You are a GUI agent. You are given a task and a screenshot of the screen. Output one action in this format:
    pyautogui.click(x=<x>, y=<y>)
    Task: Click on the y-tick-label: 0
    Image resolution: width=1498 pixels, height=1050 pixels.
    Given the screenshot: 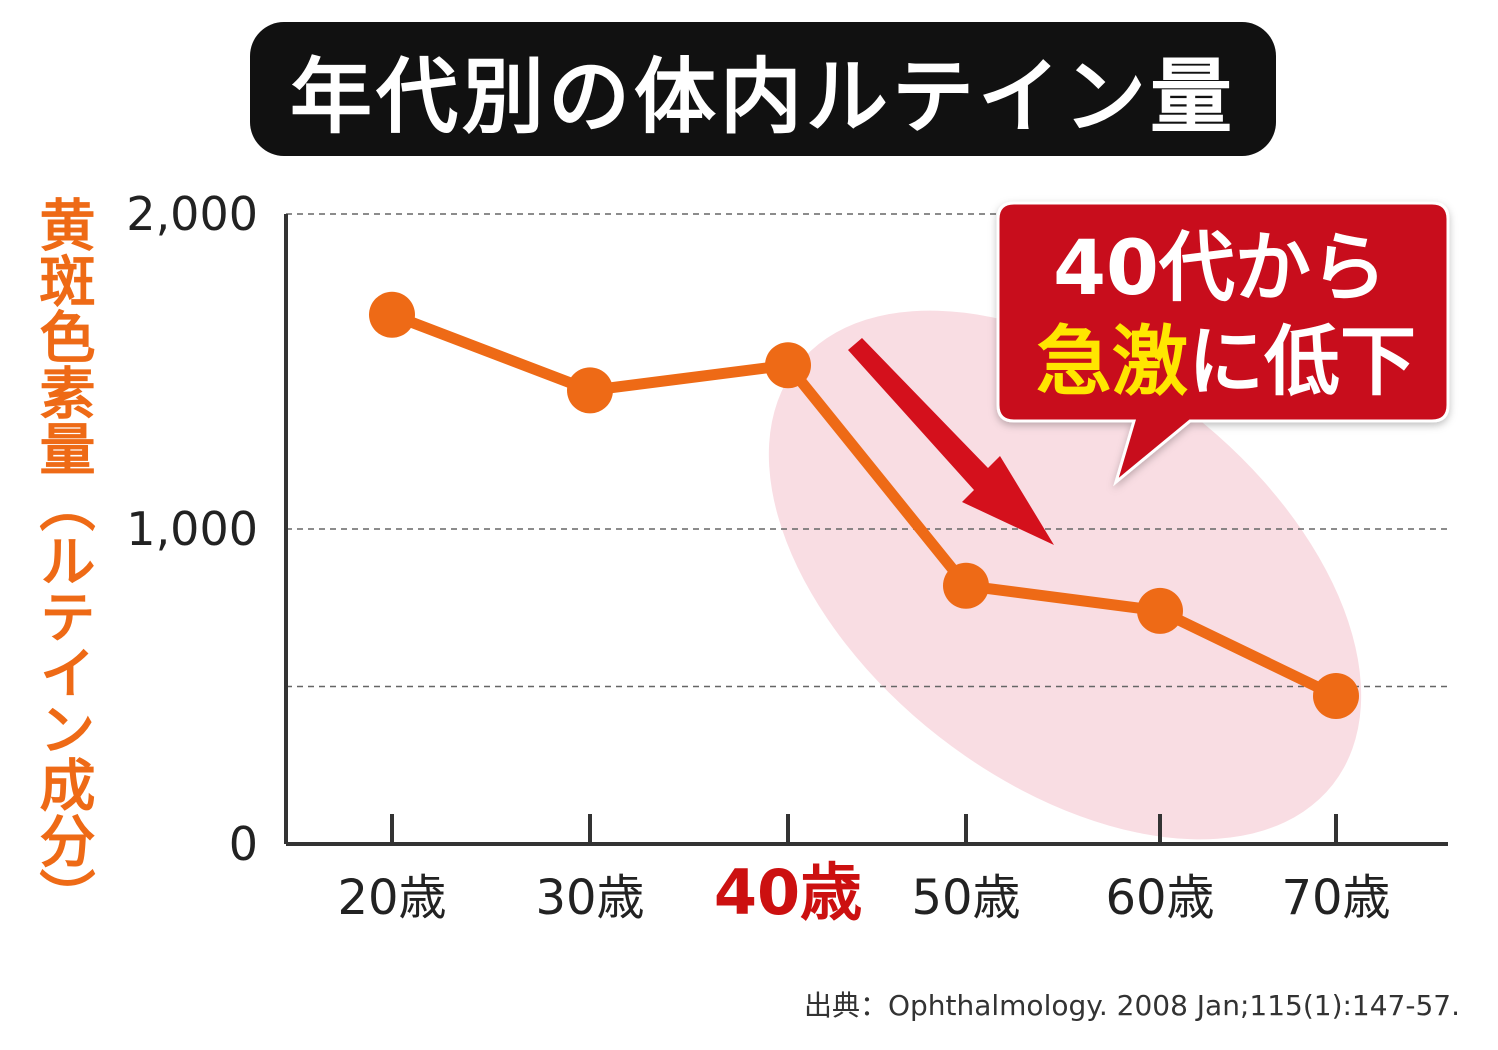 What is the action you would take?
    pyautogui.click(x=243, y=844)
    